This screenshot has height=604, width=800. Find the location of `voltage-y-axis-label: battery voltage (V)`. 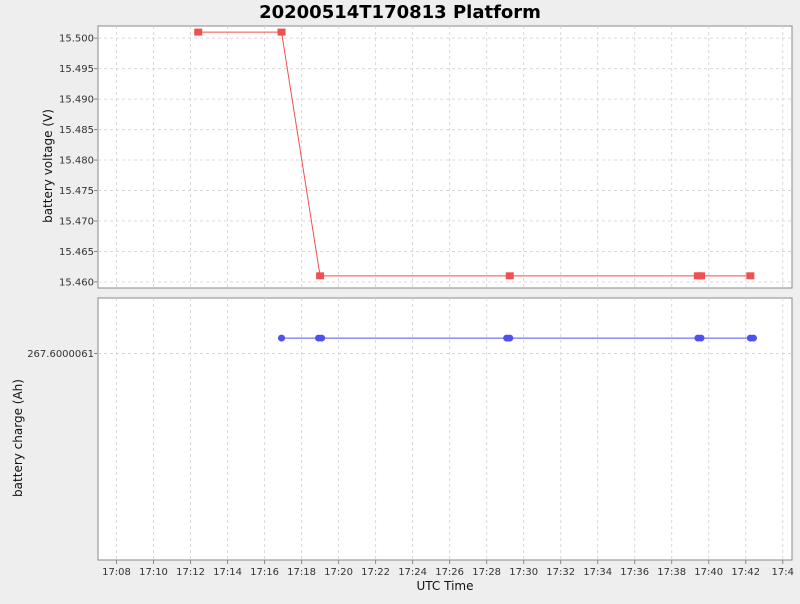

voltage-y-axis-label: battery voltage (V) is located at coordinates (48, 166).